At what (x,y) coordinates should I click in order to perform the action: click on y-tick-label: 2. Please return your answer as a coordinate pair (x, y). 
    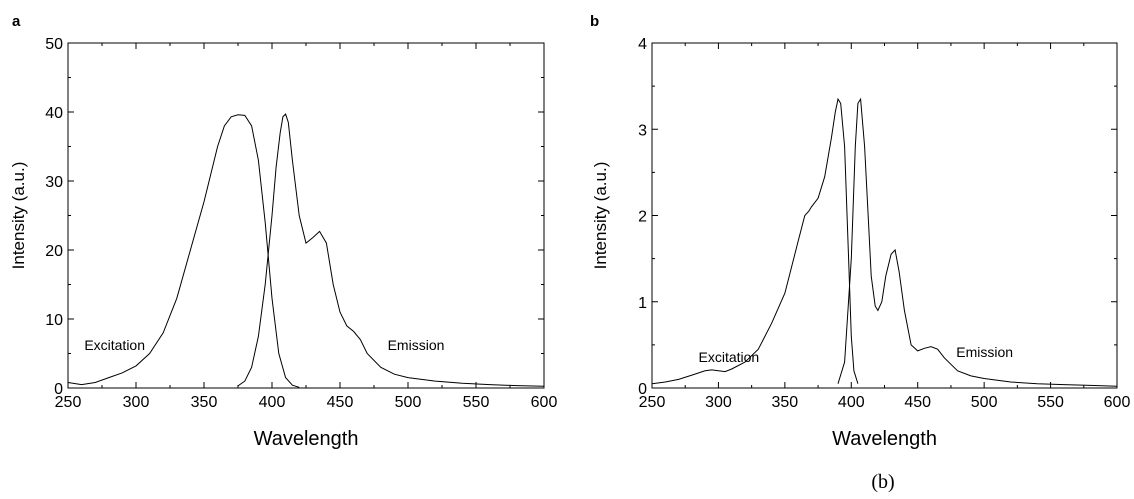
    Looking at the image, I should click on (642, 217).